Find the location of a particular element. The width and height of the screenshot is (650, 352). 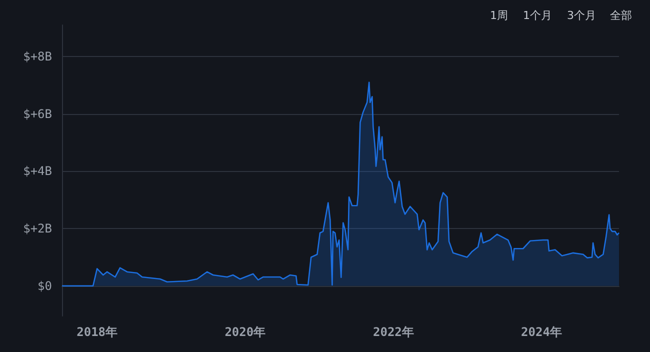

text: 1周 is located at coordinates (499, 15).